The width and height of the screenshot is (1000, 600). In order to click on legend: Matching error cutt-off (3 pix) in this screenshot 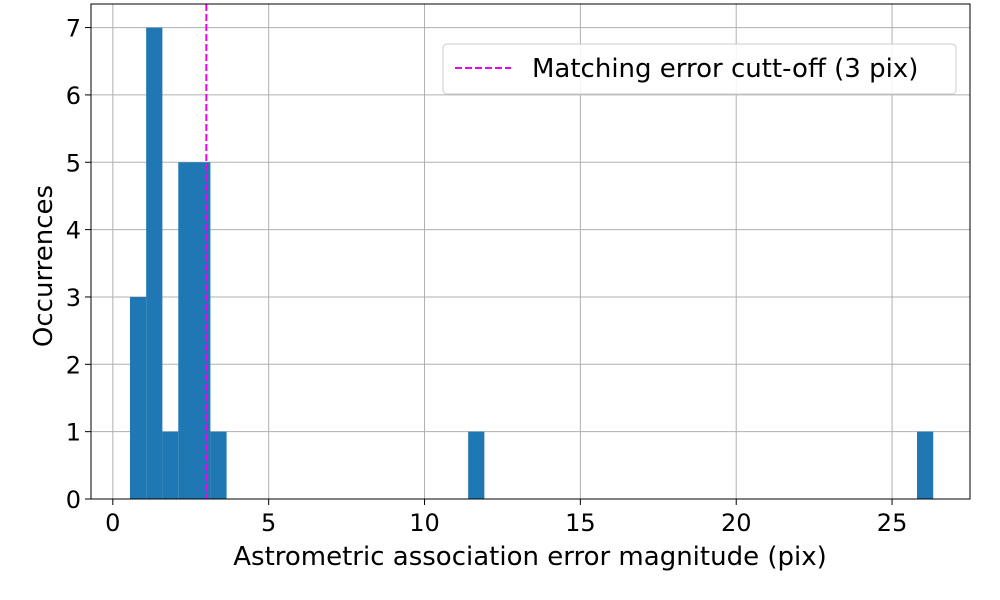, I will do `click(699, 69)`.